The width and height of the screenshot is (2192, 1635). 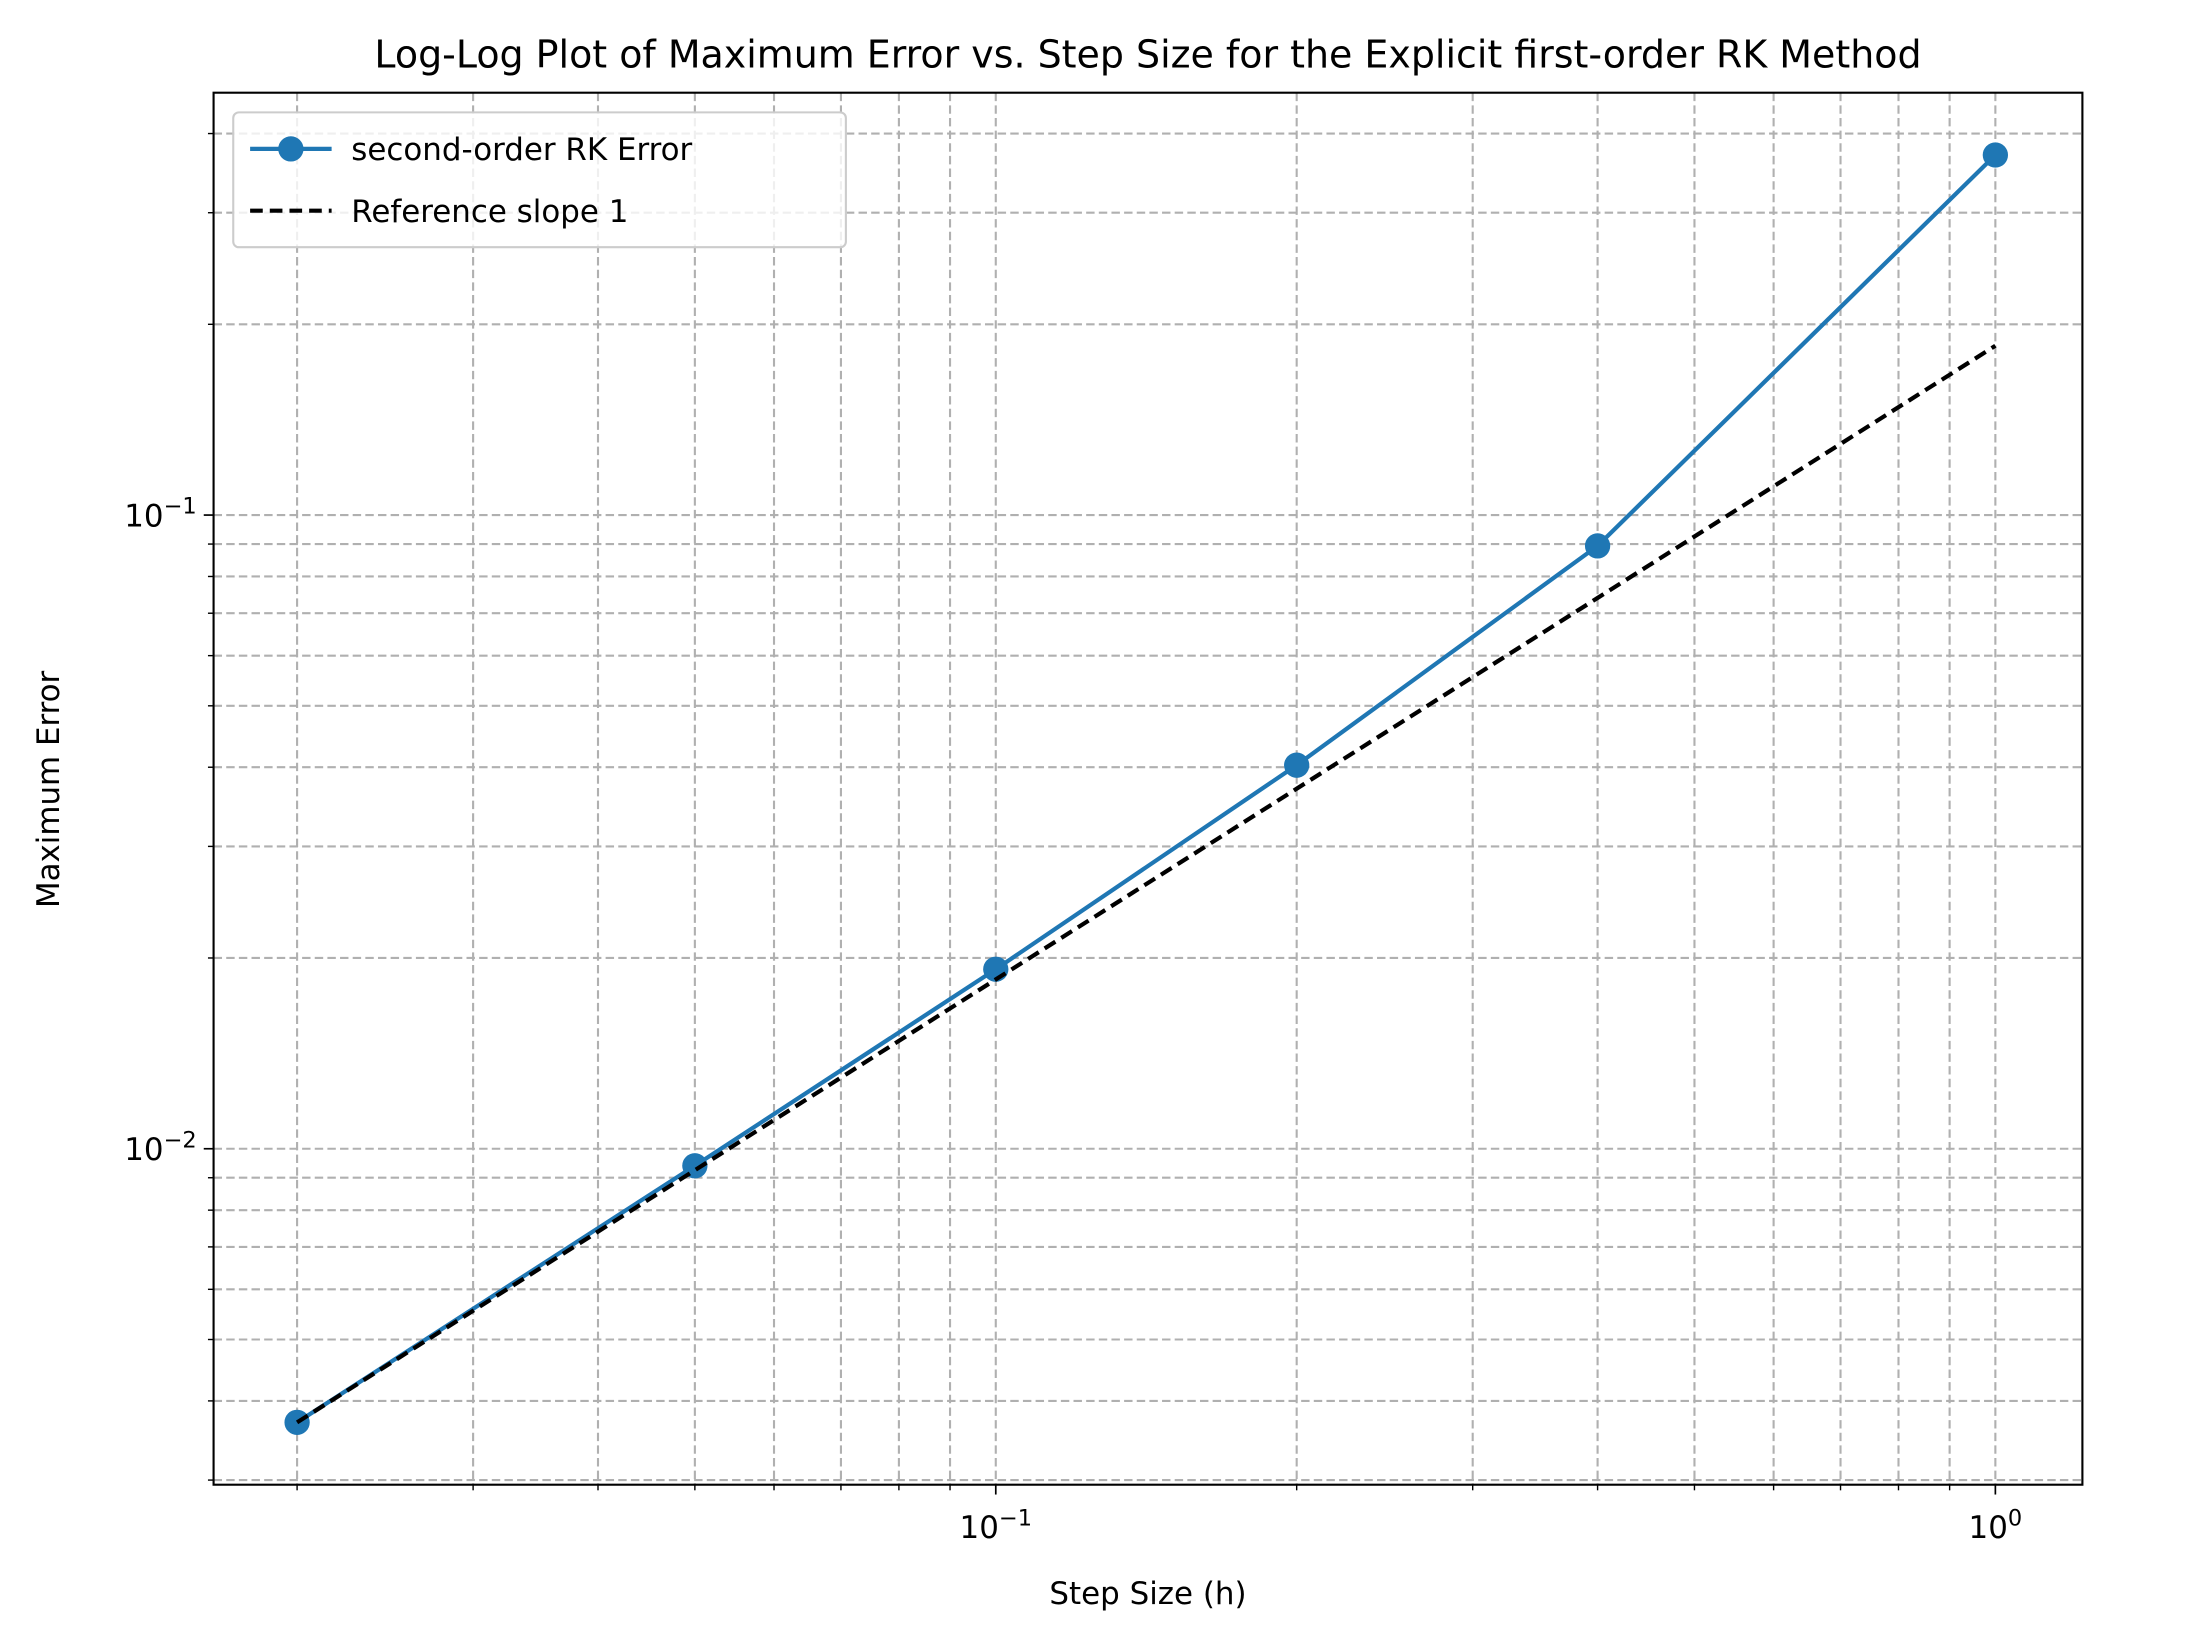 I want to click on legend-label: Reference slope 1, so click(x=489, y=212).